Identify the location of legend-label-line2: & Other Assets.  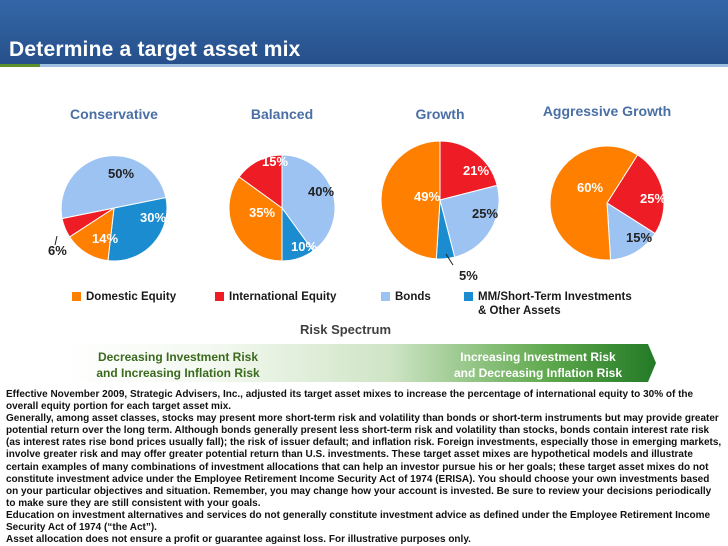
(519, 311).